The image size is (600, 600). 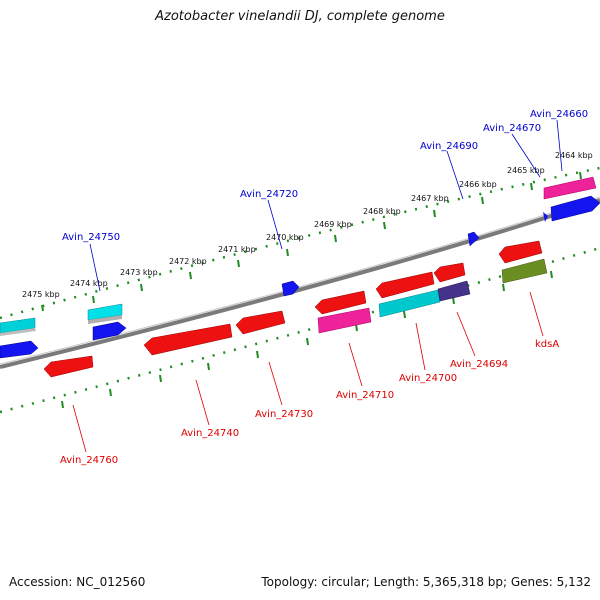 I want to click on gene-label-avin-24710: Avin_24710, so click(x=365, y=395).